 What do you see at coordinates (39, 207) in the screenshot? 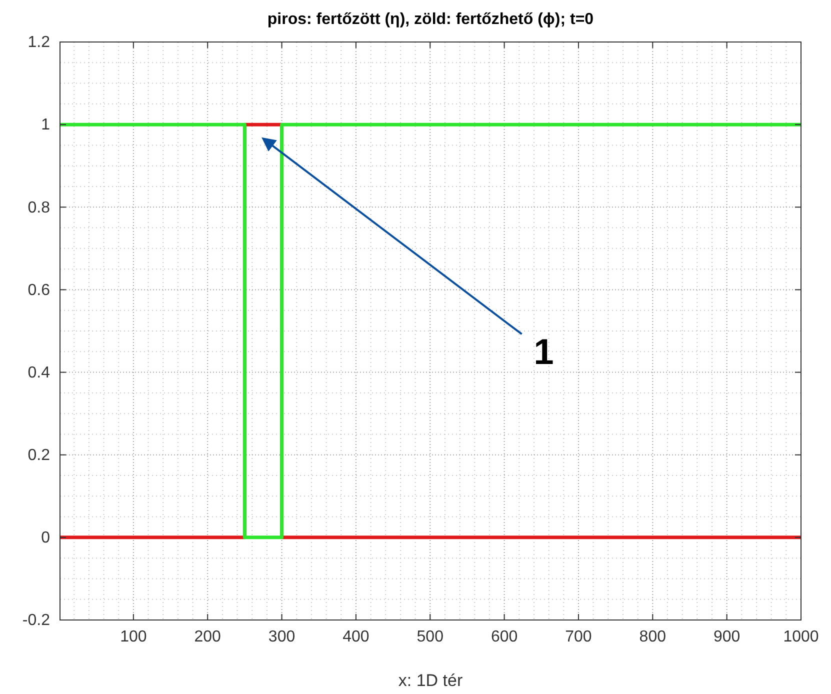
I see `y-tick-label: 0.8` at bounding box center [39, 207].